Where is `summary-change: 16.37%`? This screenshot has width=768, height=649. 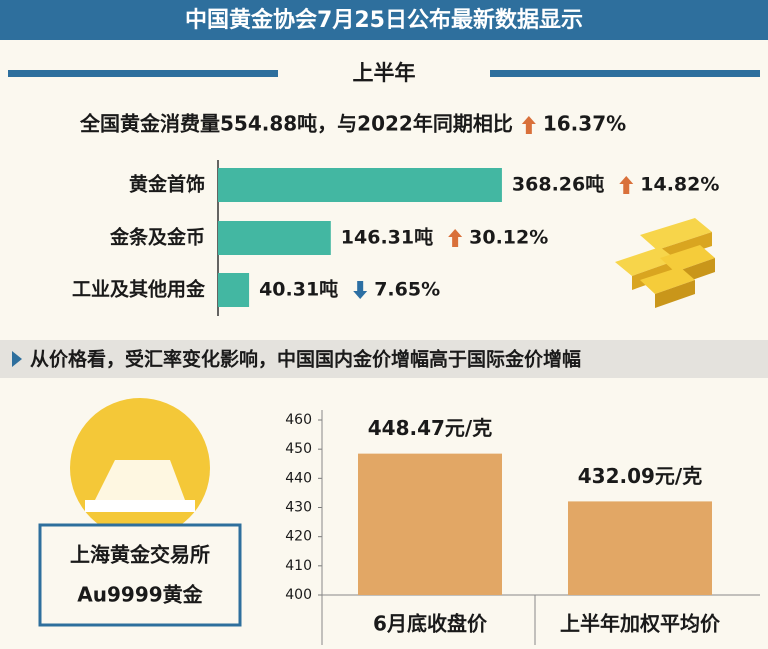
summary-change: 16.37% is located at coordinates (584, 124).